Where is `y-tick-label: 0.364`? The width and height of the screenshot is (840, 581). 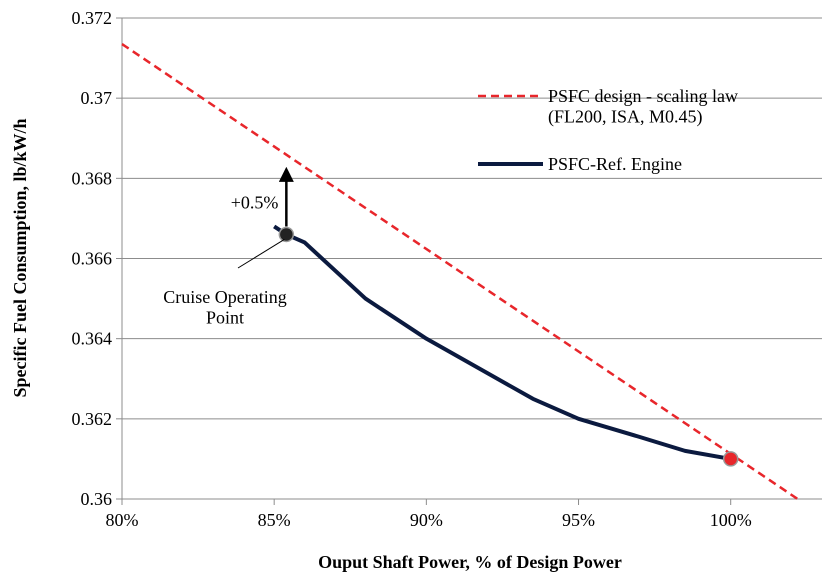
y-tick-label: 0.364 is located at coordinates (92, 339).